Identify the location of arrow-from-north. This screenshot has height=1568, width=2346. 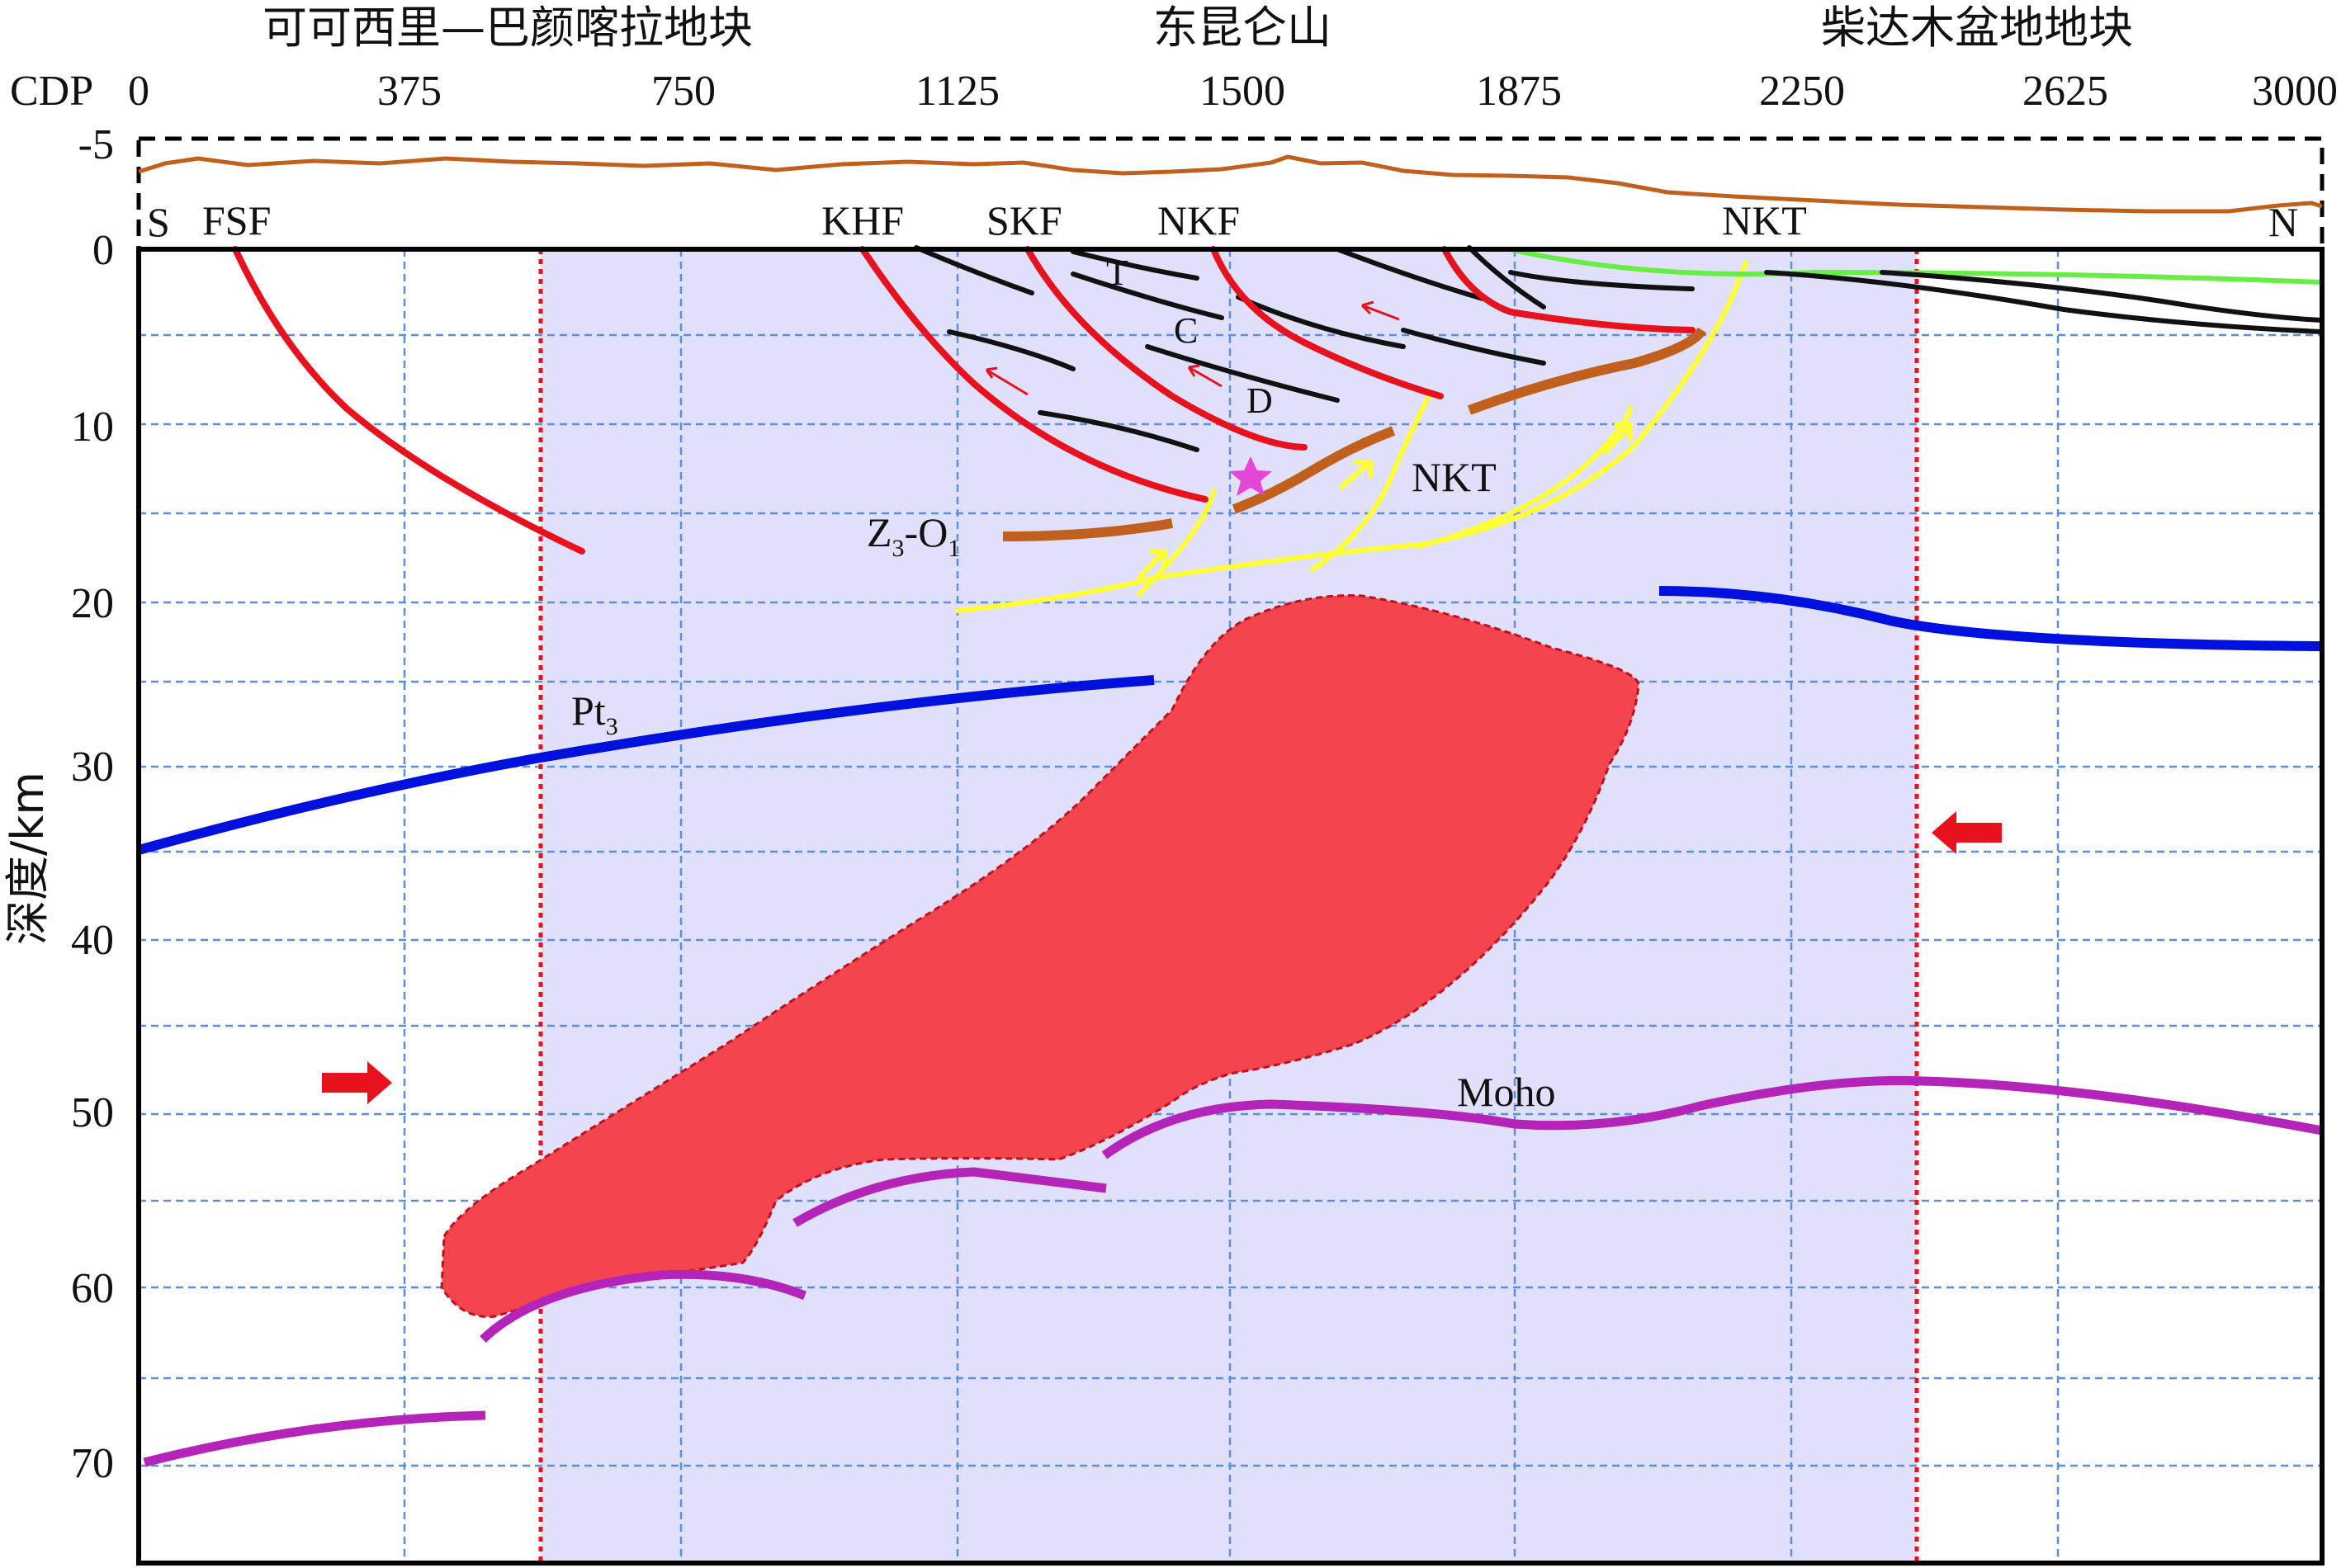
(1967, 832).